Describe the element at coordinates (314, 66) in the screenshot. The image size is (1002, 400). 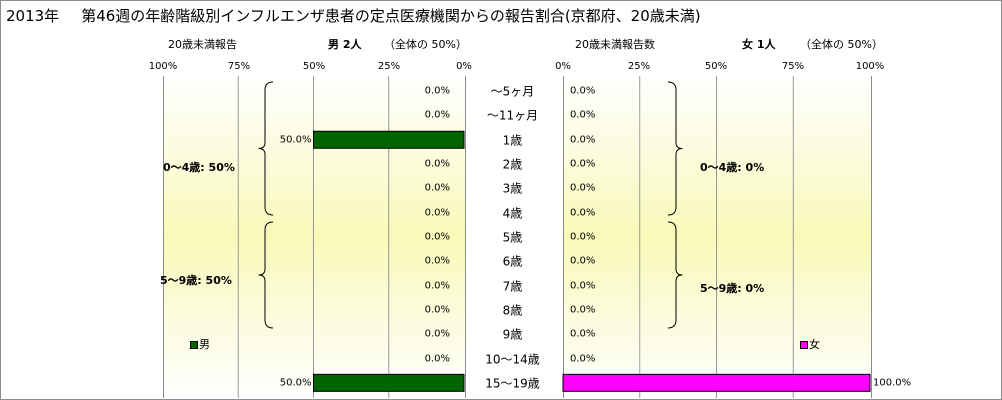
I see `left-tick-label: 50%` at that location.